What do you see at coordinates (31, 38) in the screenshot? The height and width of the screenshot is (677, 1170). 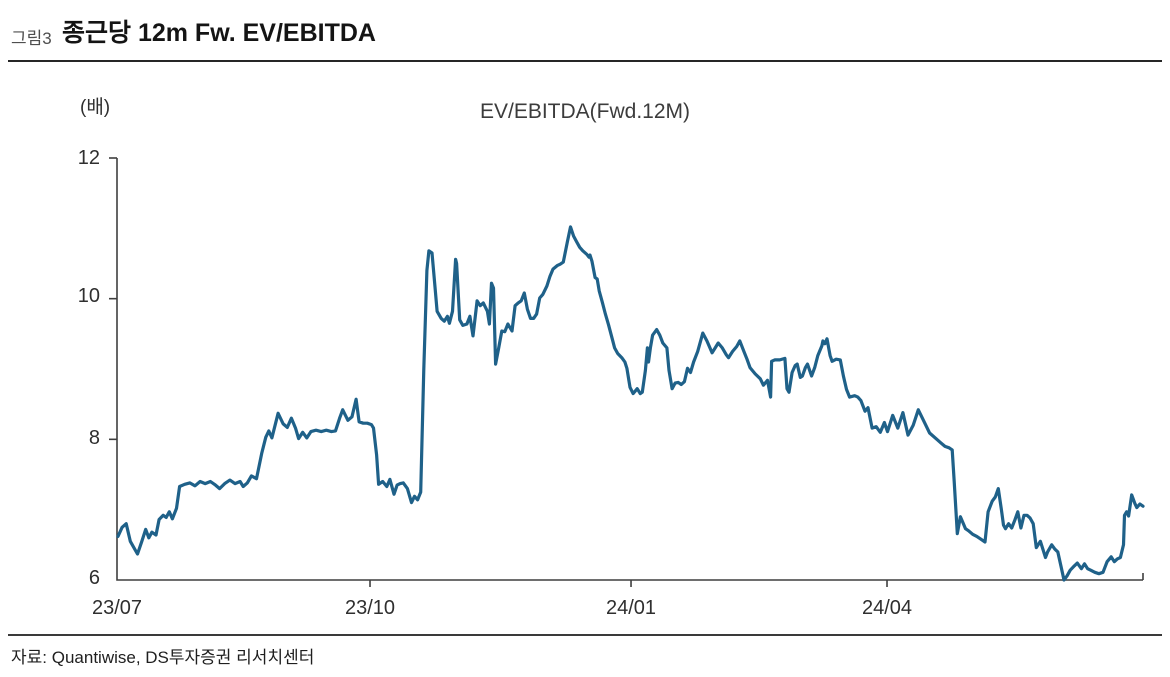 I see `figure-label: 그림3` at bounding box center [31, 38].